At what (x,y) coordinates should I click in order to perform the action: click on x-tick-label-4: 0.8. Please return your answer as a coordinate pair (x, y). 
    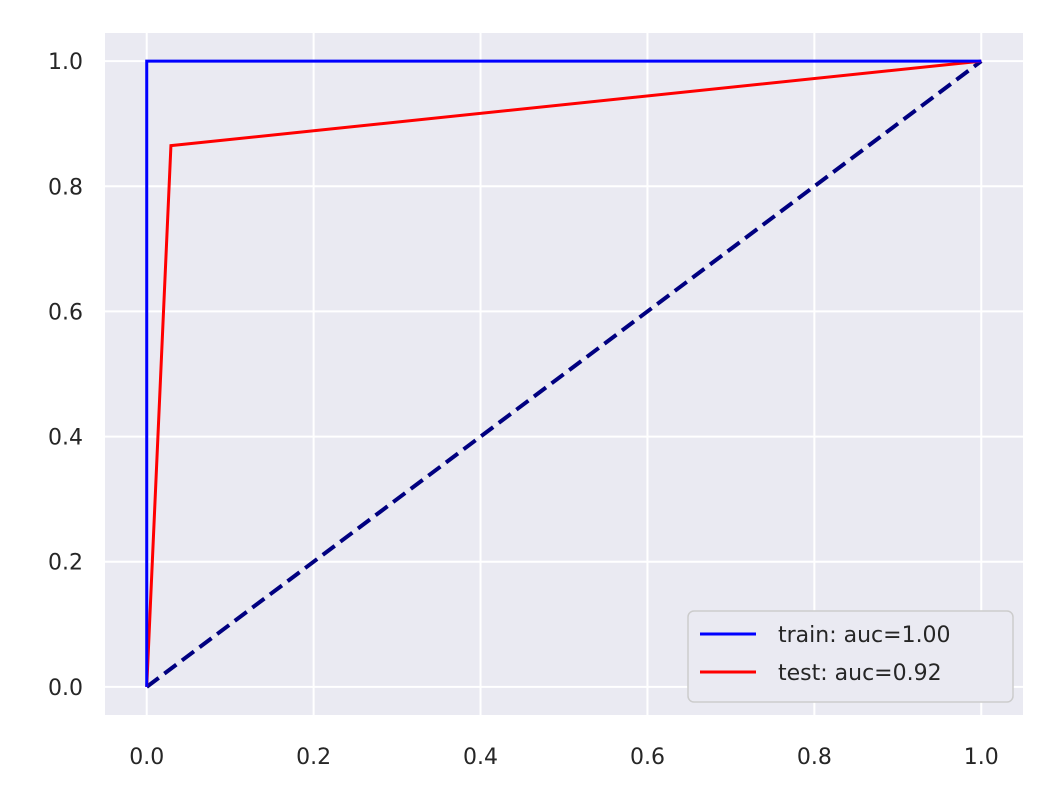
    Looking at the image, I should click on (814, 757).